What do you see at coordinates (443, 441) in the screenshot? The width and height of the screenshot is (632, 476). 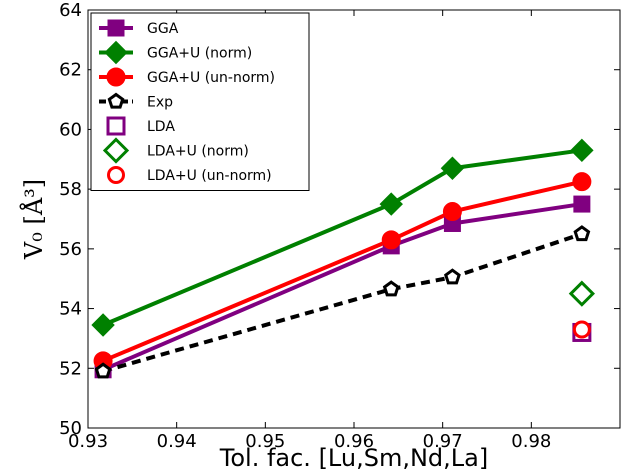 I see `x-tick-label-4: 0.97` at bounding box center [443, 441].